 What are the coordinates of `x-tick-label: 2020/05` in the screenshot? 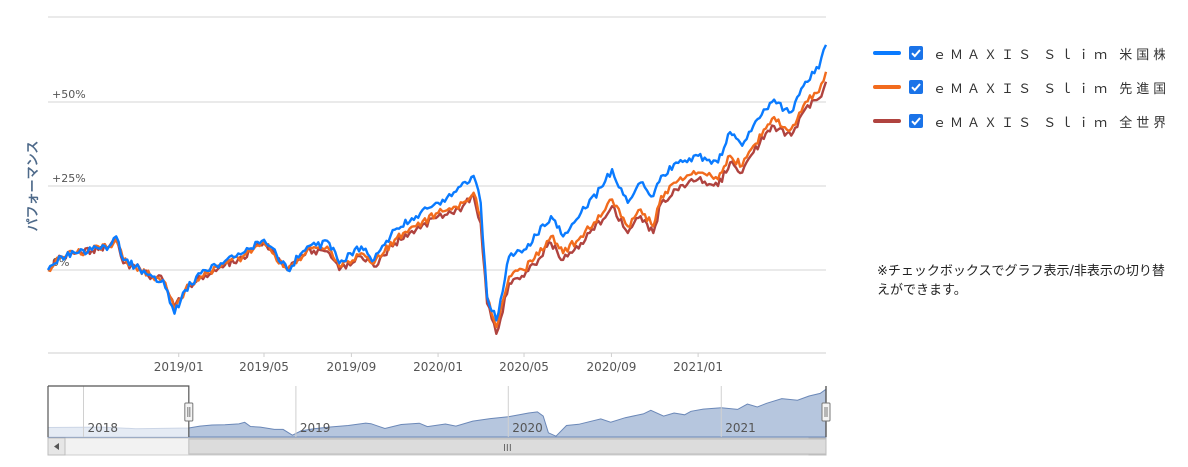 It's located at (524, 367).